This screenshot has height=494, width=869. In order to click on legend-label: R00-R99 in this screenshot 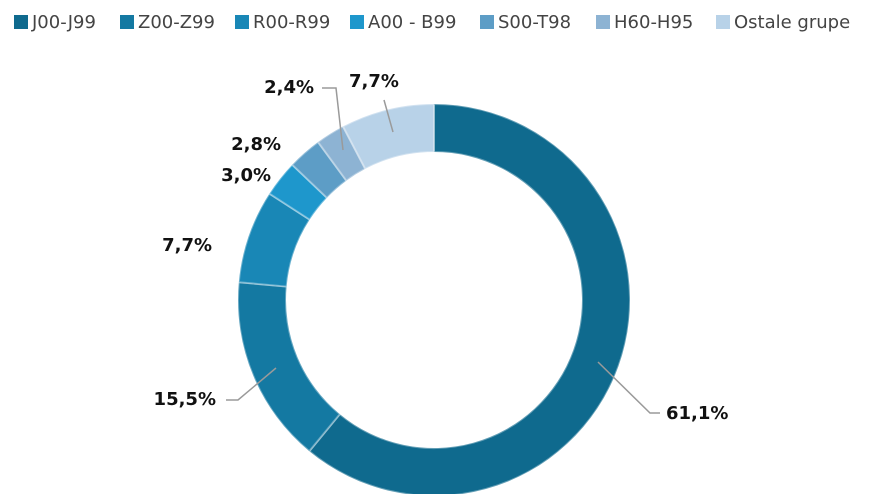, I will do `click(291, 22)`.